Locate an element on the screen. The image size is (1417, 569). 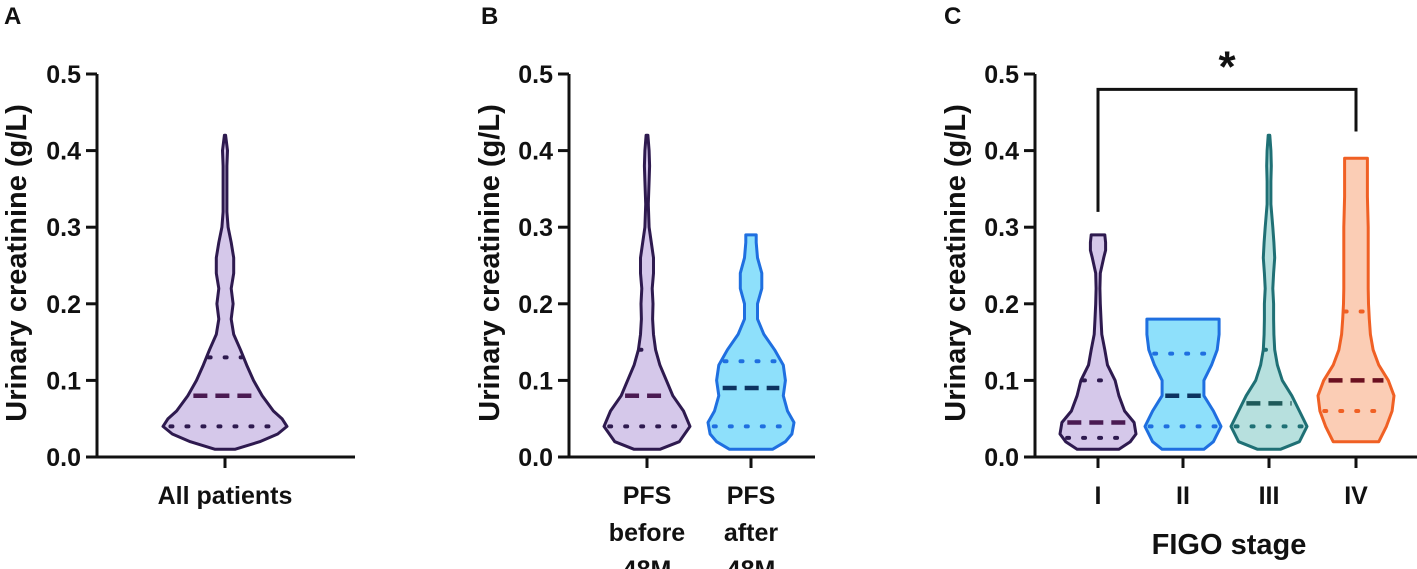
panel-b-y-tick-label: 0.5 is located at coordinates (535, 75).